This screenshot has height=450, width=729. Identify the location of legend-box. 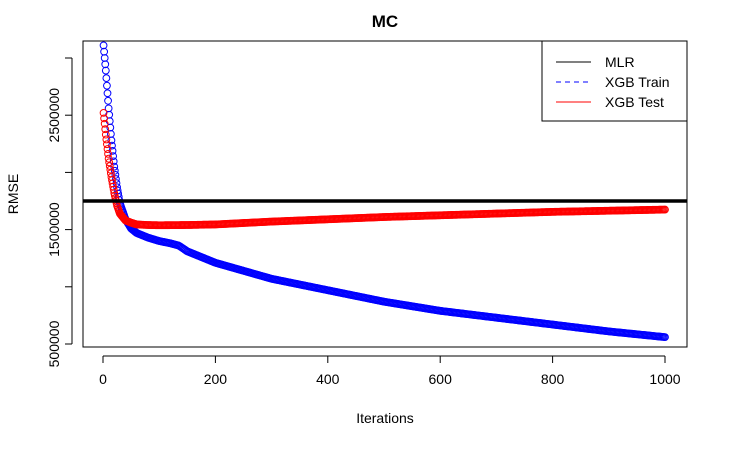
(614, 81).